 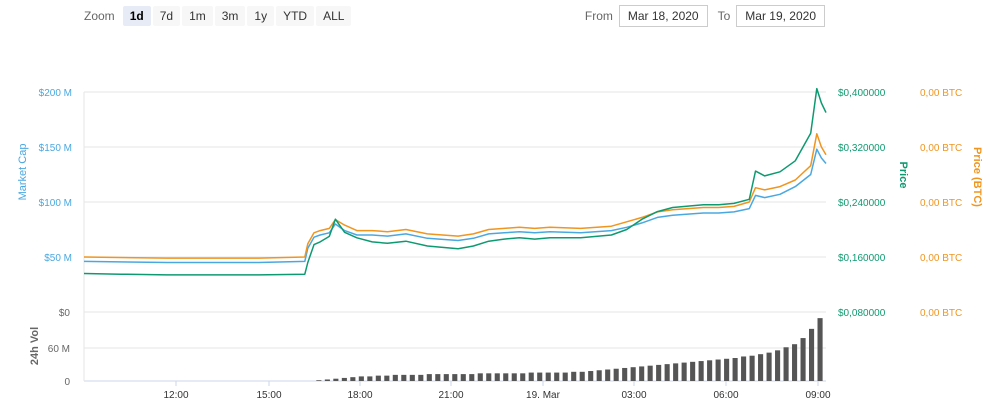 What do you see at coordinates (862, 313) in the screenshot?
I see `price-tick: $0,080000` at bounding box center [862, 313].